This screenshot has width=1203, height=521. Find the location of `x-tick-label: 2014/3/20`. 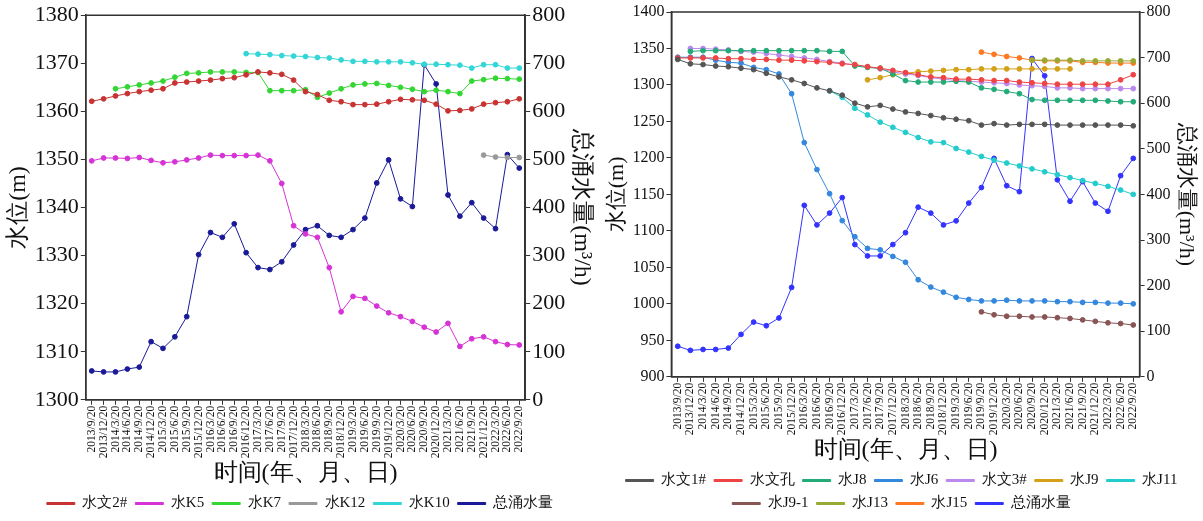

x-tick-label: 2014/3/20 is located at coordinates (702, 406).